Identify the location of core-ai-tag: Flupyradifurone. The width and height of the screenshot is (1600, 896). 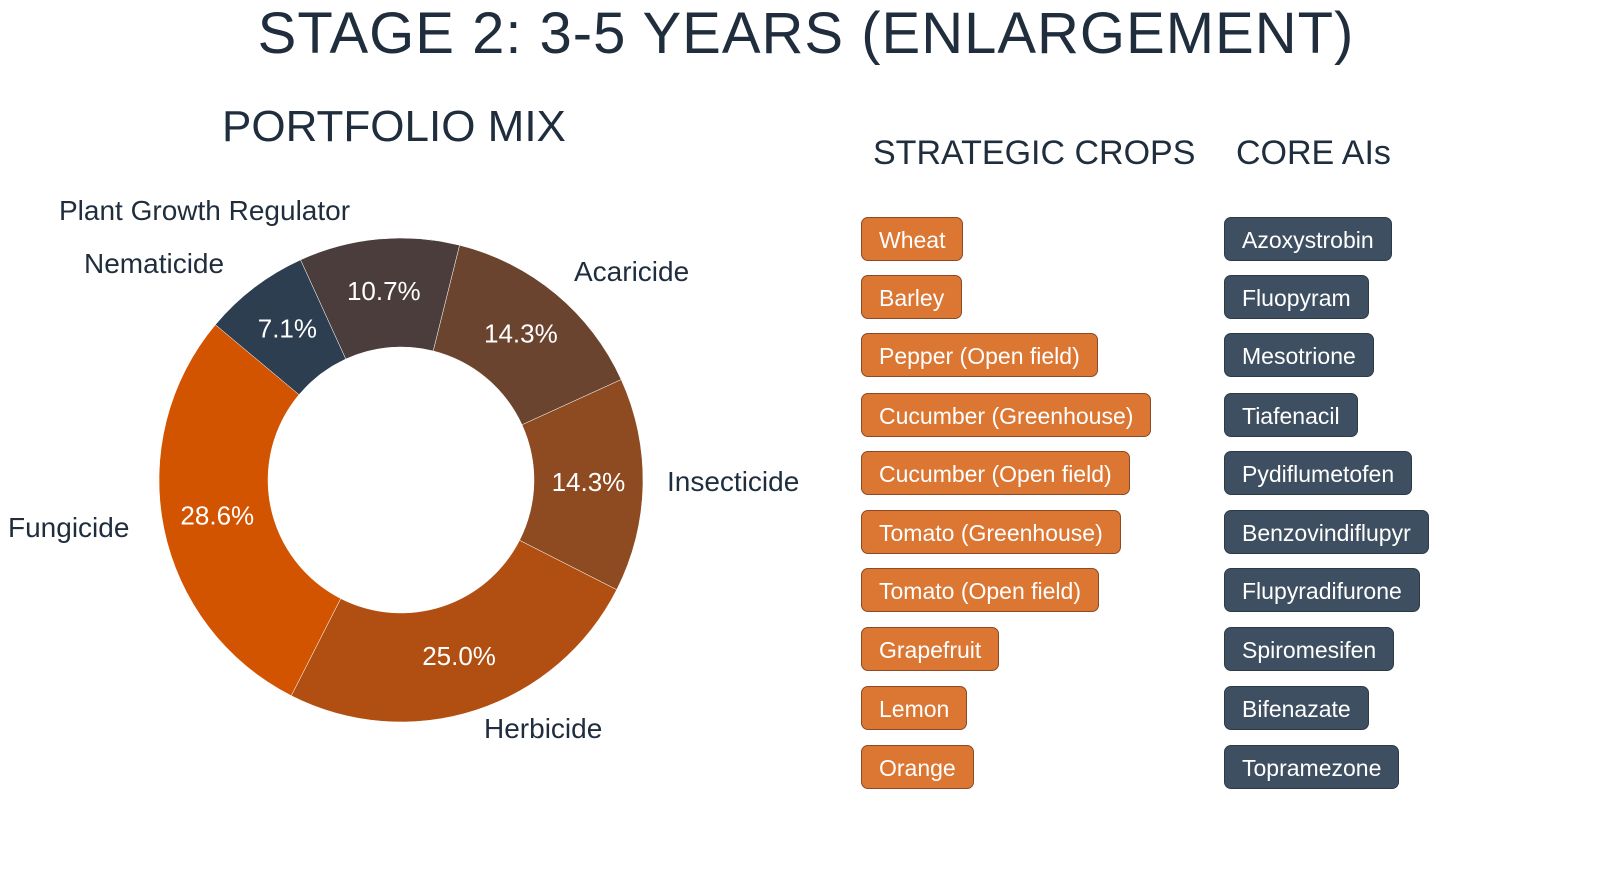
(1322, 590).